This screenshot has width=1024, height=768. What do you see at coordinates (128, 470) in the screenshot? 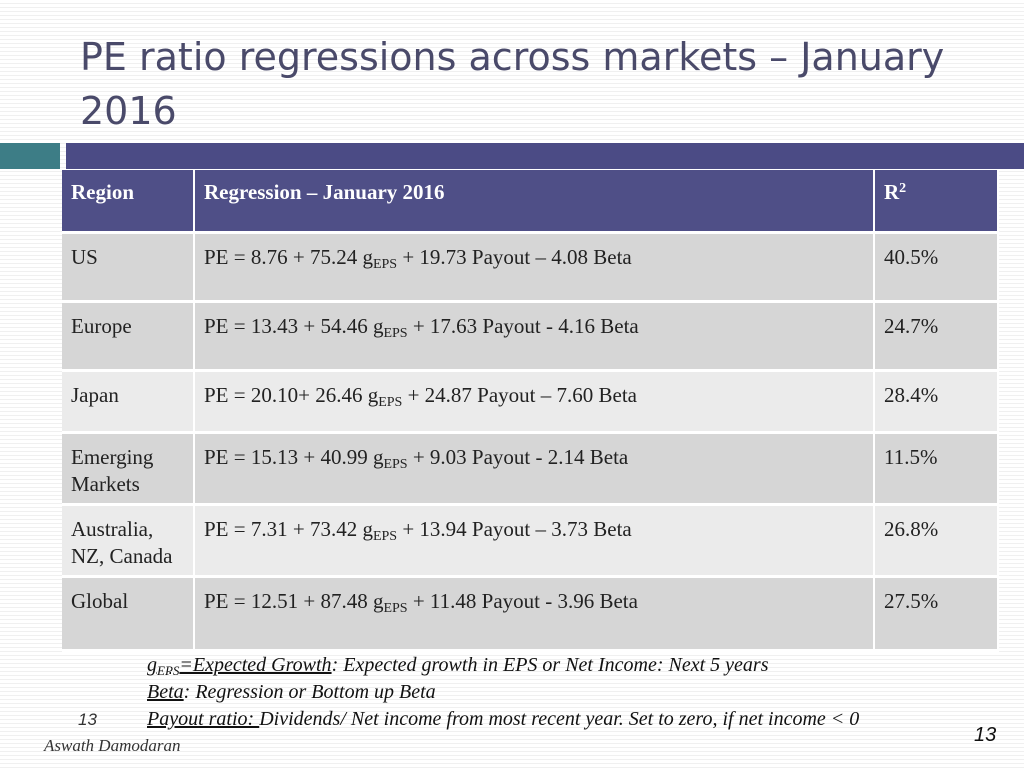
I see `region-cell: Emerging Markets` at bounding box center [128, 470].